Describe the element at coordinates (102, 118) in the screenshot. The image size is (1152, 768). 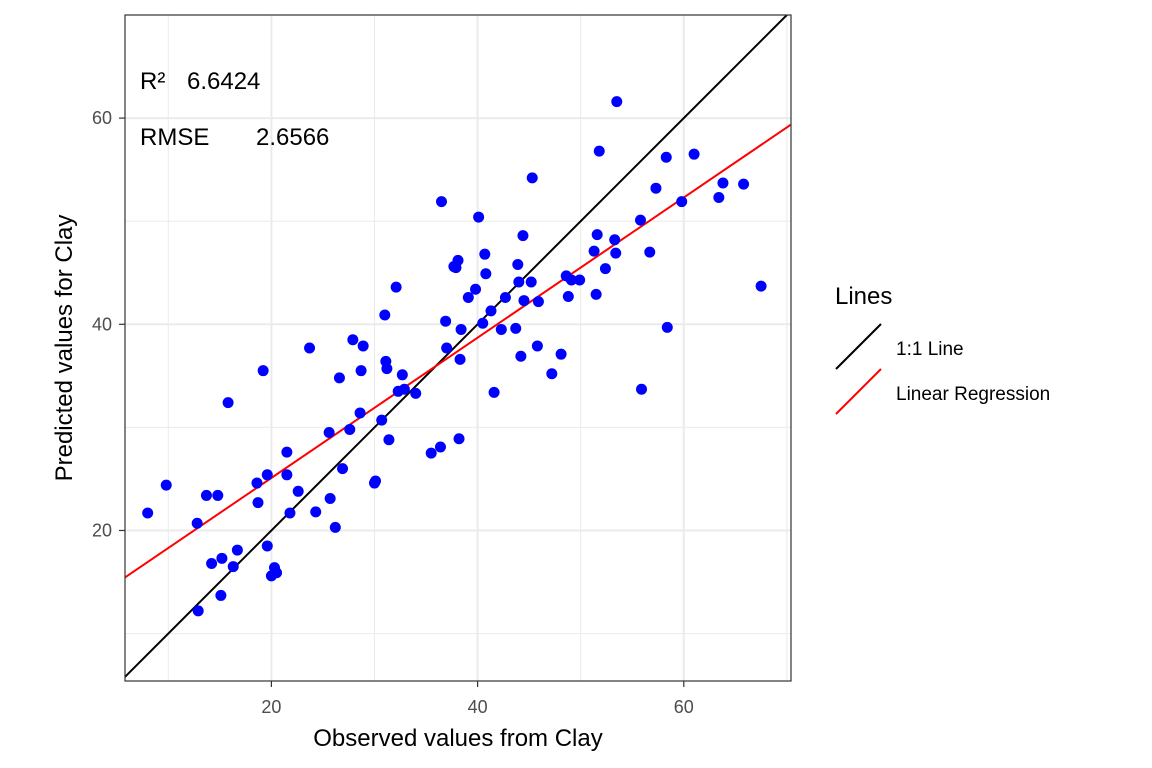
I see `y-tick-label: 60` at that location.